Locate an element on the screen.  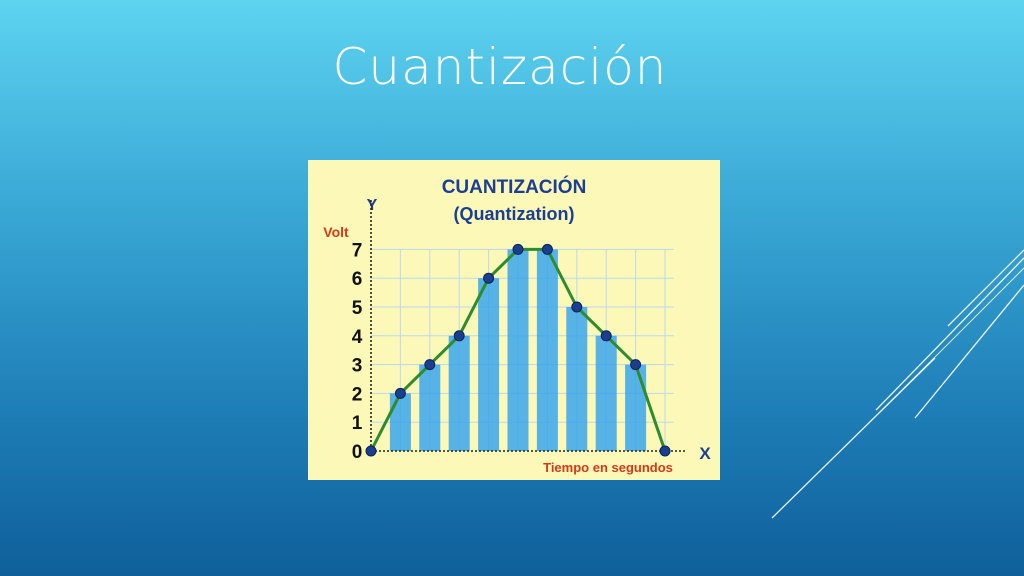
y-tick-label: 5 is located at coordinates (357, 308).